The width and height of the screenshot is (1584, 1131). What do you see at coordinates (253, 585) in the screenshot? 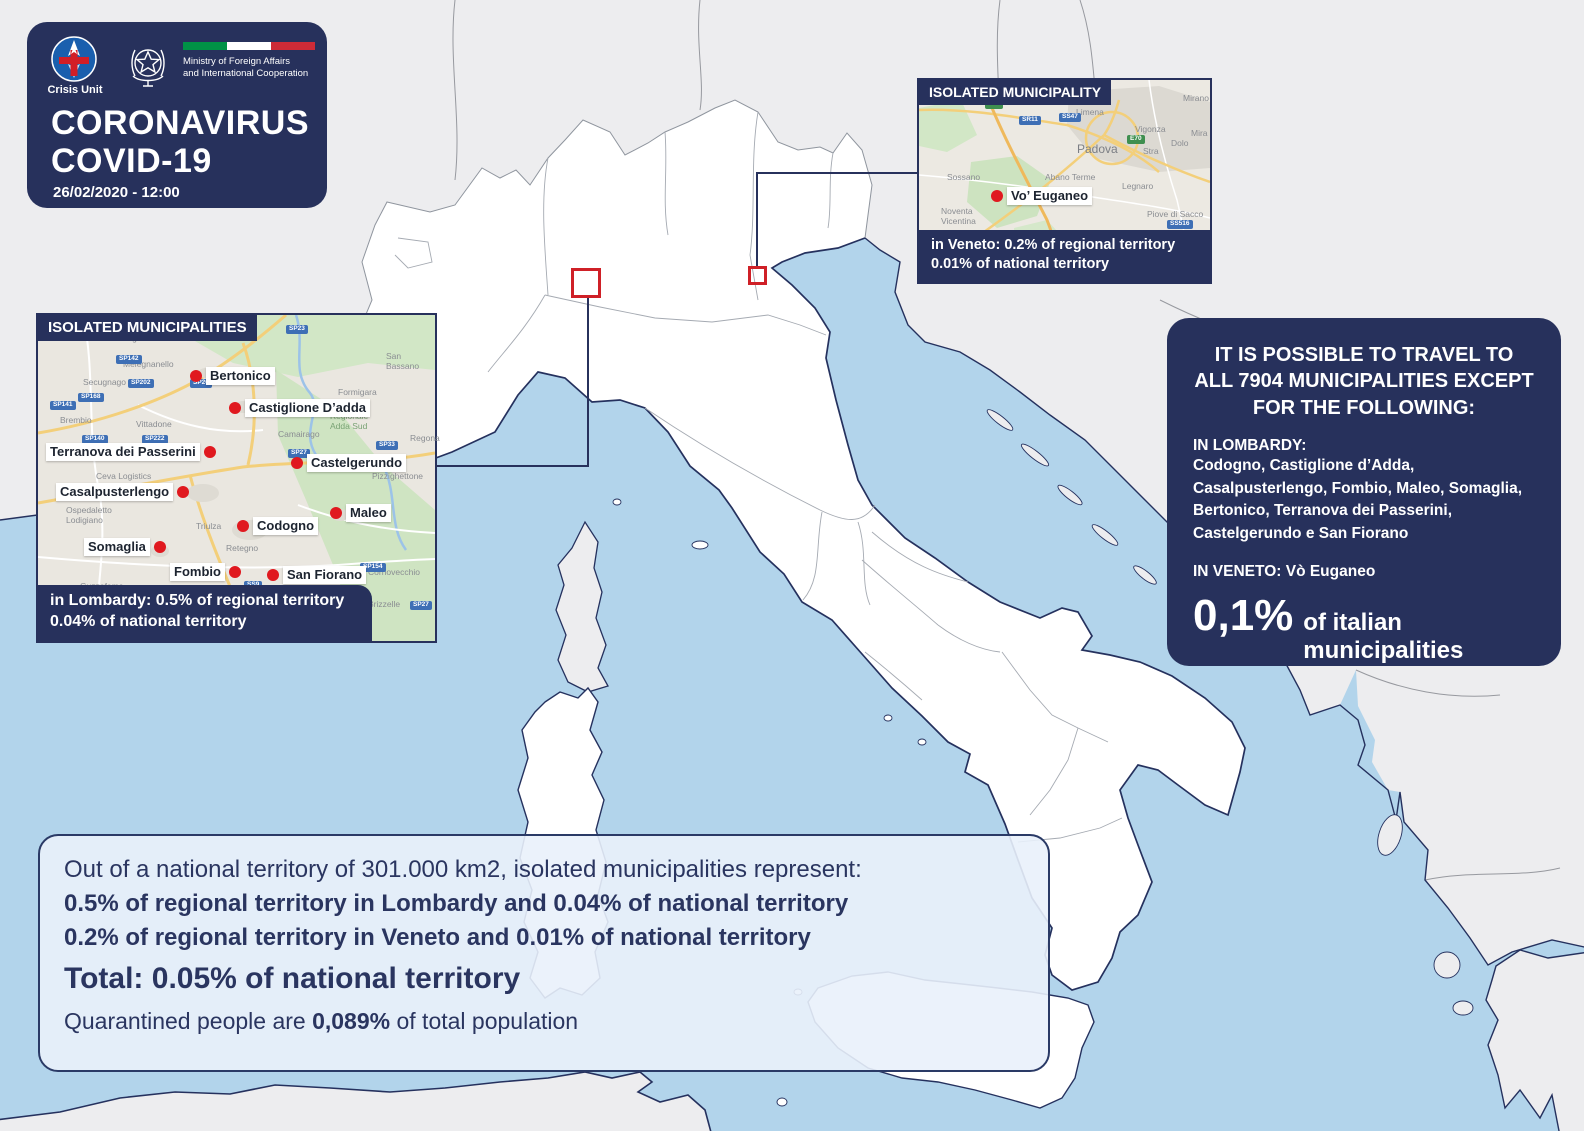
I see `road-badge: SS9` at bounding box center [253, 585].